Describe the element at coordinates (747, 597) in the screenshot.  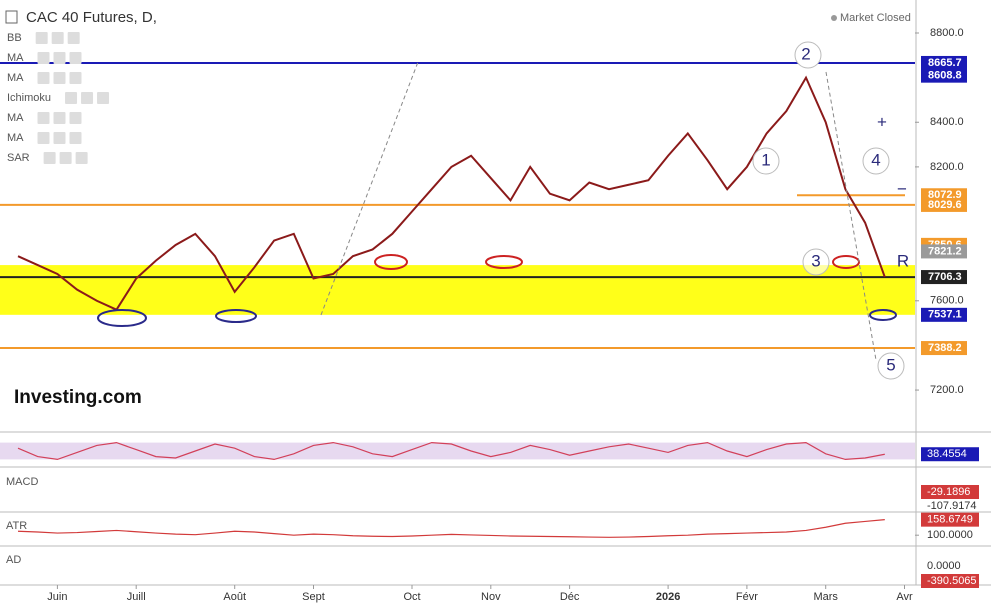
I see `x-tick-label: Févr` at that location.